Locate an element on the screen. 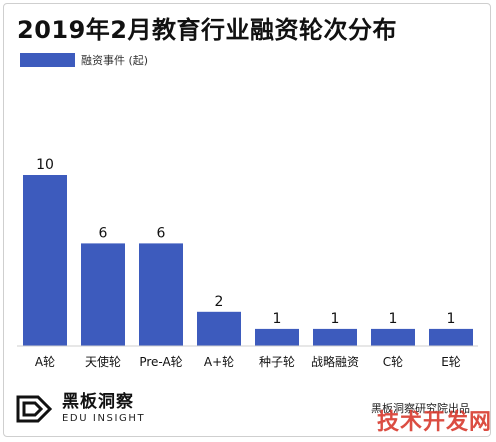 The image size is (496, 442). brand-english: EDU INSIGHT is located at coordinates (104, 418).